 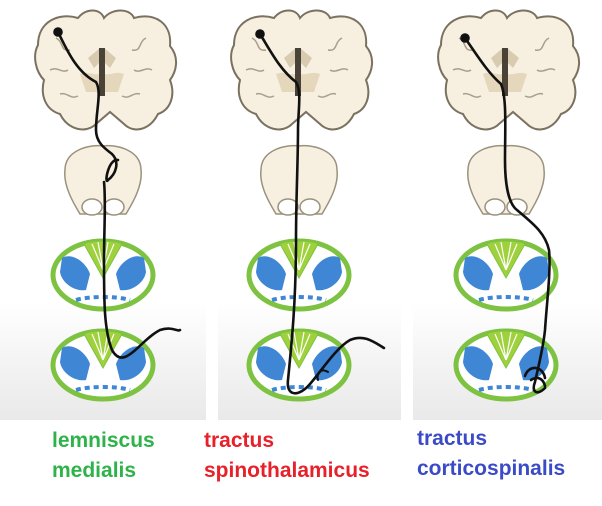 What do you see at coordinates (287, 456) in the screenshot?
I see `label-tractus-spinothalamicus: tractus spinothalamicus` at bounding box center [287, 456].